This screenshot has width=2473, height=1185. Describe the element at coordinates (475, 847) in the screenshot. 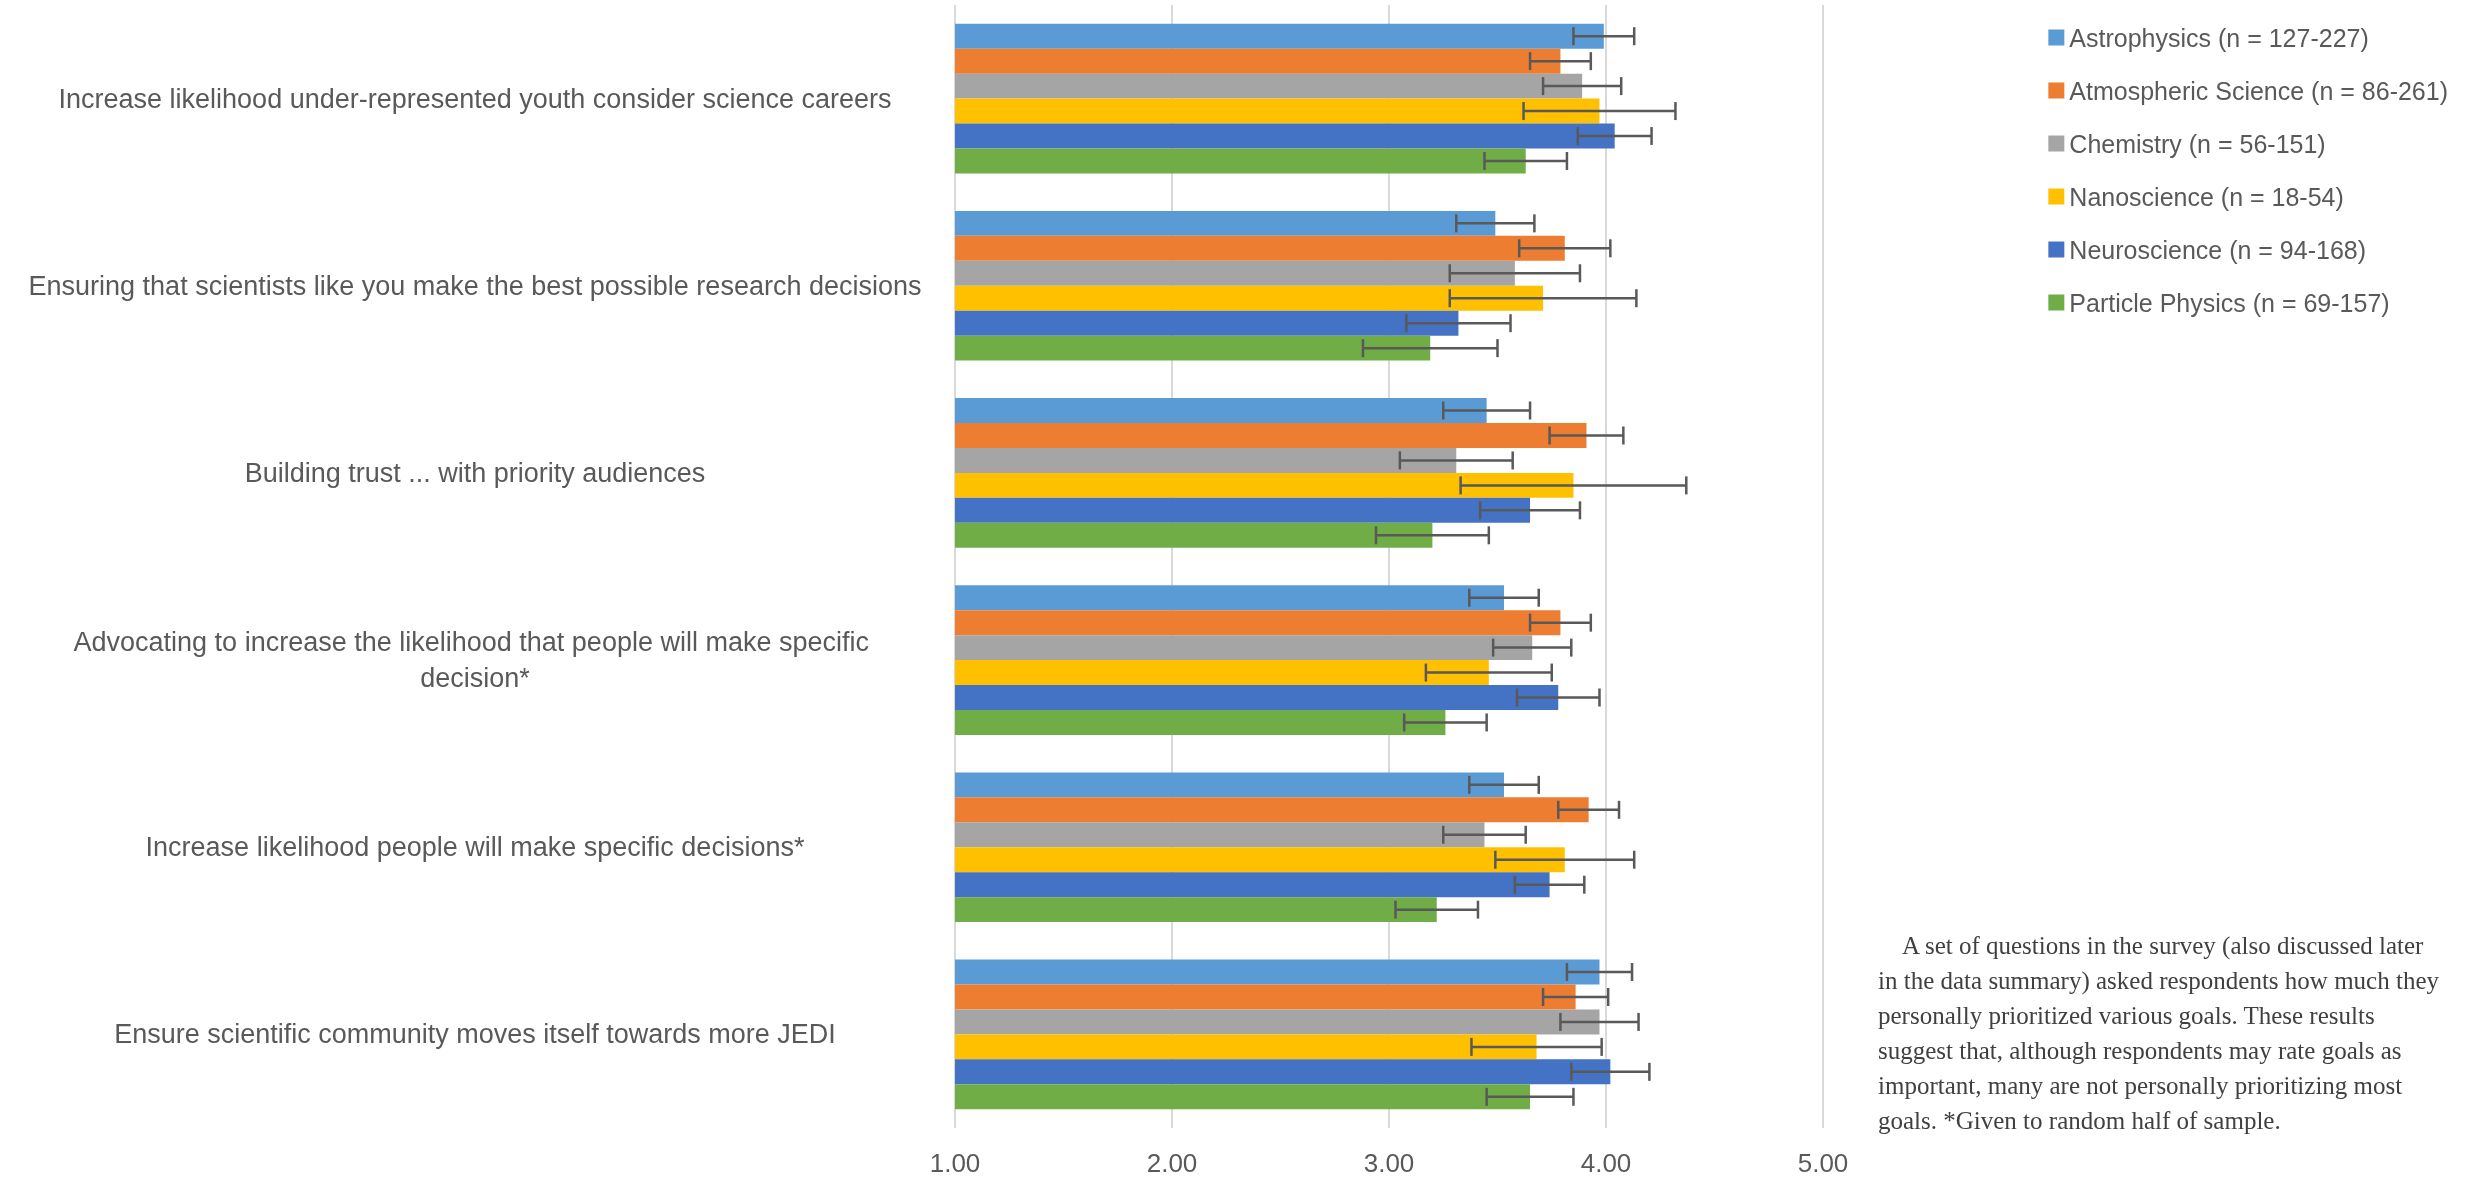

I see `y-tick-label: Increase likelihood people will make specific decisions*` at that location.